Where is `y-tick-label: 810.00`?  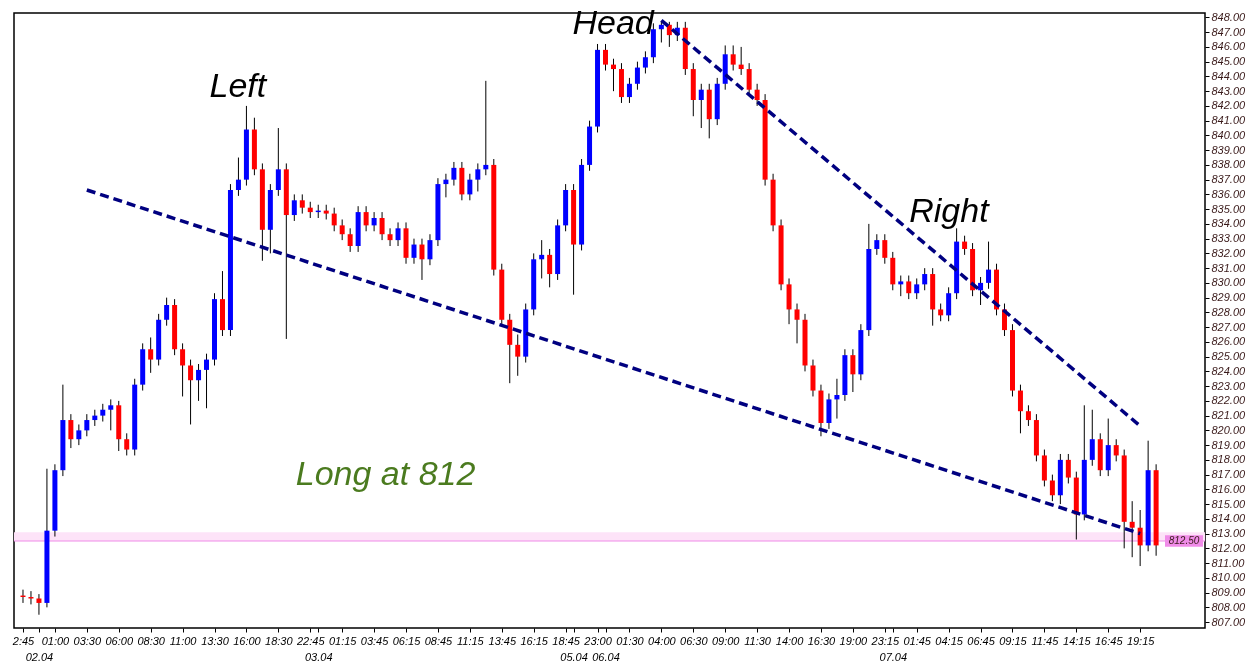 y-tick-label: 810.00 is located at coordinates (1229, 577).